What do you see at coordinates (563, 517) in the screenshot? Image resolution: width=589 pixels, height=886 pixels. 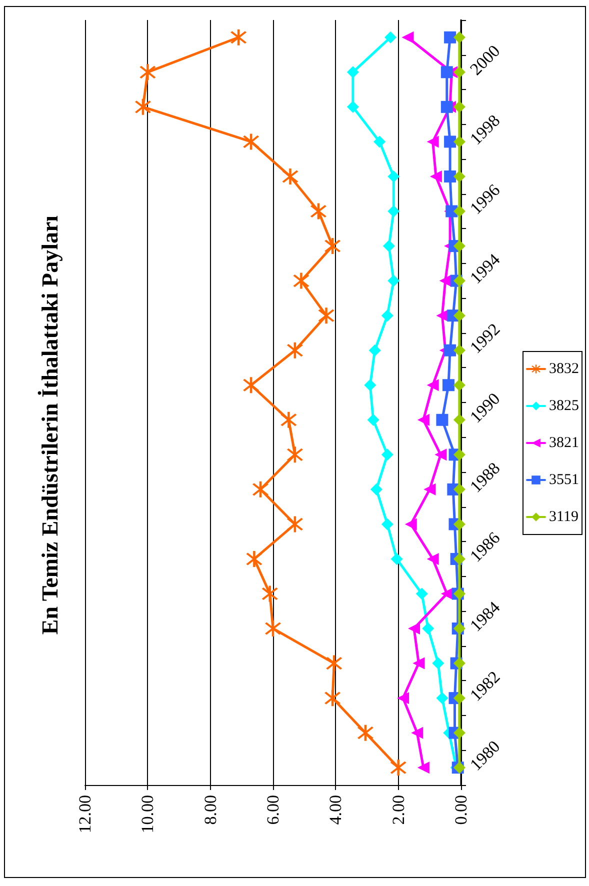 I see `legend-label: 3119` at bounding box center [563, 517].